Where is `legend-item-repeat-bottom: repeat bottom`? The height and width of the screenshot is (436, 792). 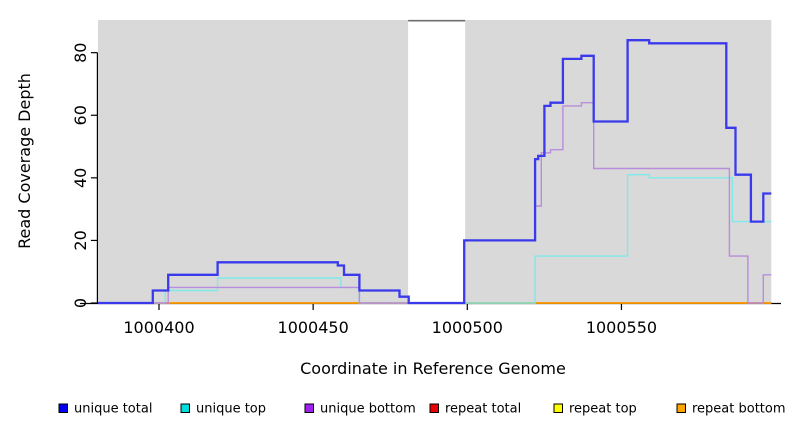
legend-item-repeat-bottom: repeat bottom is located at coordinates (731, 409).